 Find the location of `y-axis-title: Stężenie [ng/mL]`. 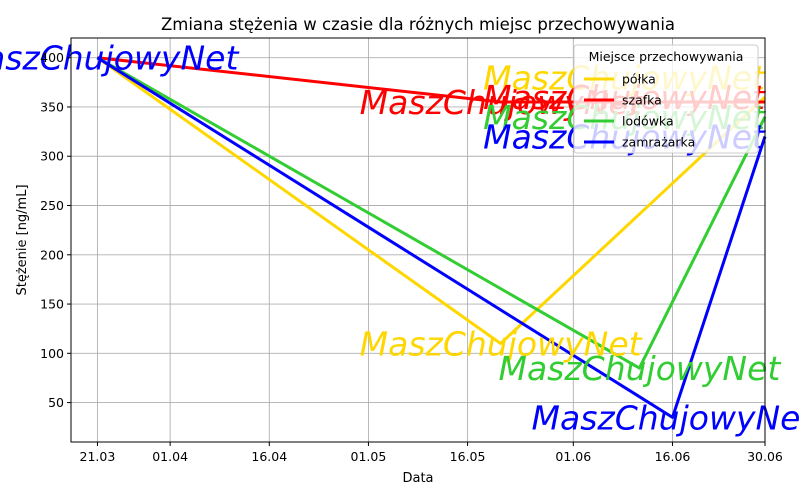

y-axis-title: Stężenie [ng/mL] is located at coordinates (22, 239).